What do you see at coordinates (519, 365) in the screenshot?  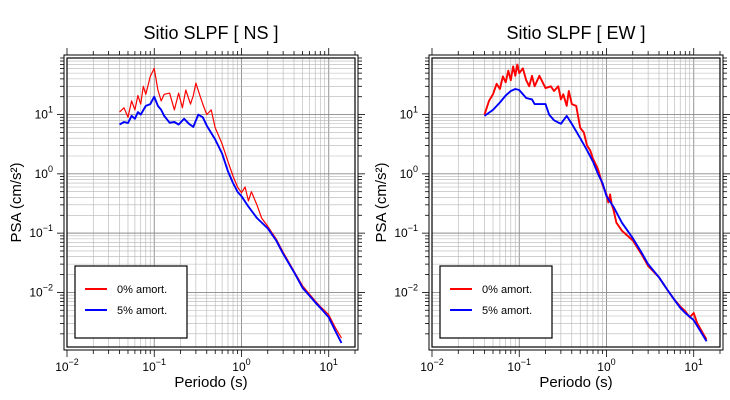 I see `ew-xtick-label: 10⁻¹` at bounding box center [519, 365].